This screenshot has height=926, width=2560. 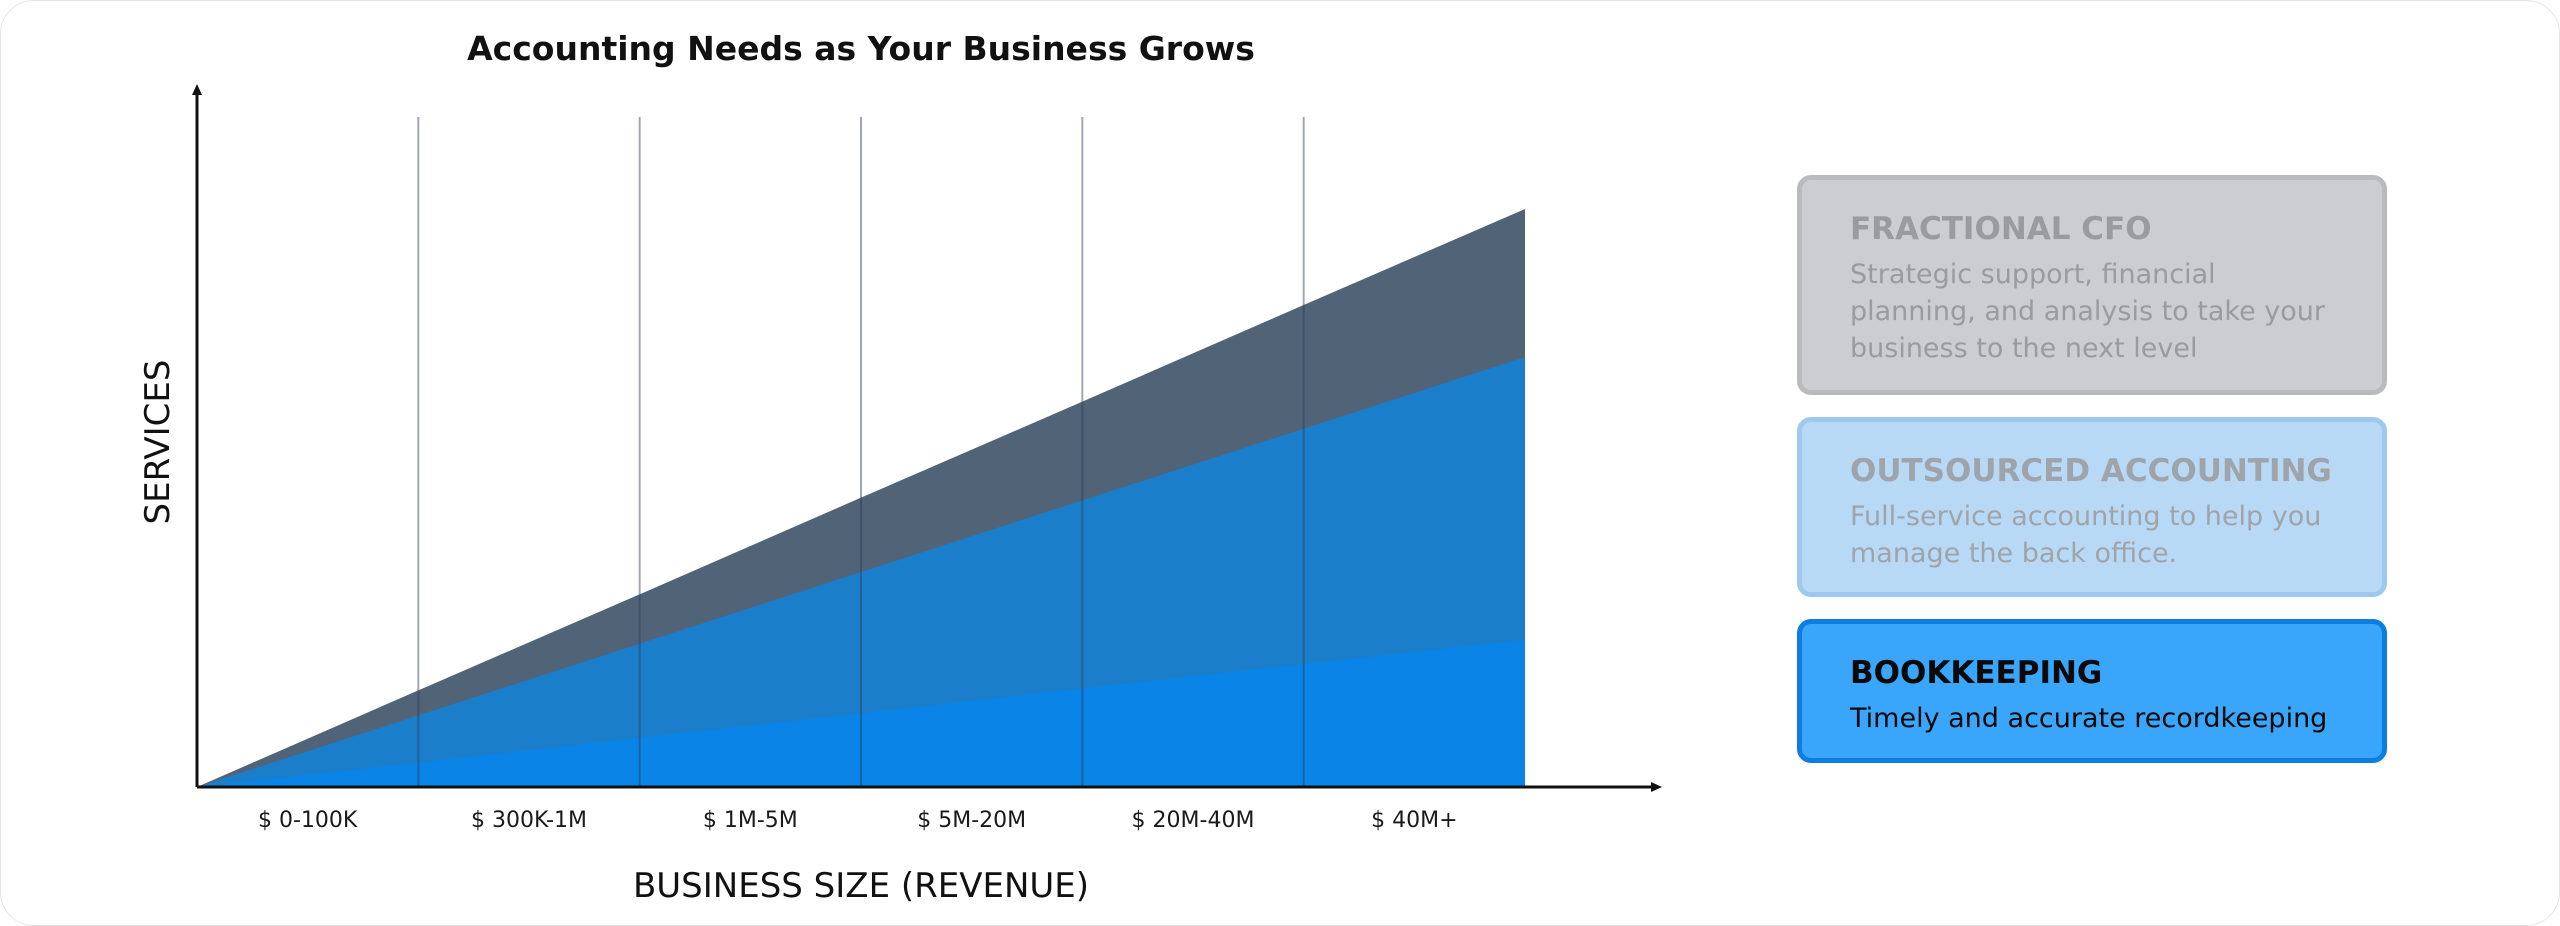 I want to click on x-tick-label: $ 20M-40M, so click(x=1193, y=820).